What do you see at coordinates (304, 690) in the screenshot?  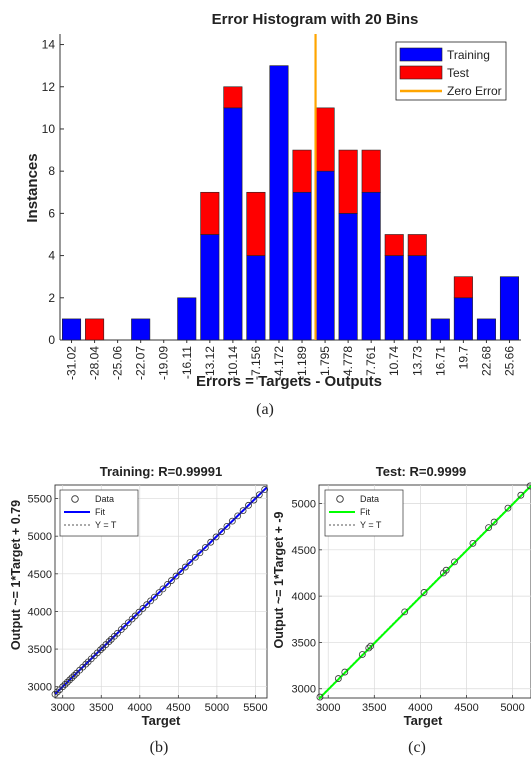 I see `test-ytick-label: 3000` at bounding box center [304, 690].